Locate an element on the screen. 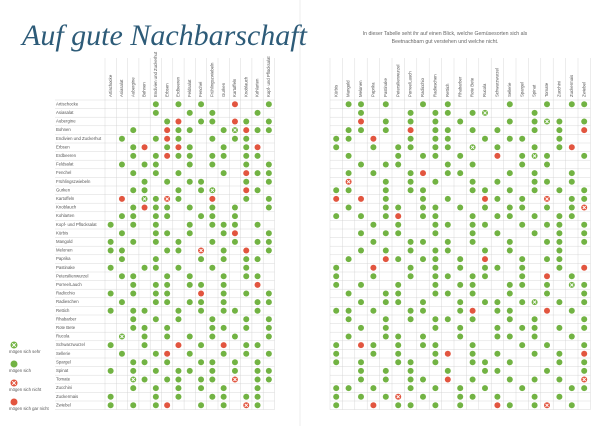 The width and height of the screenshot is (600, 426). row-label: Erbsen is located at coordinates (63, 146).